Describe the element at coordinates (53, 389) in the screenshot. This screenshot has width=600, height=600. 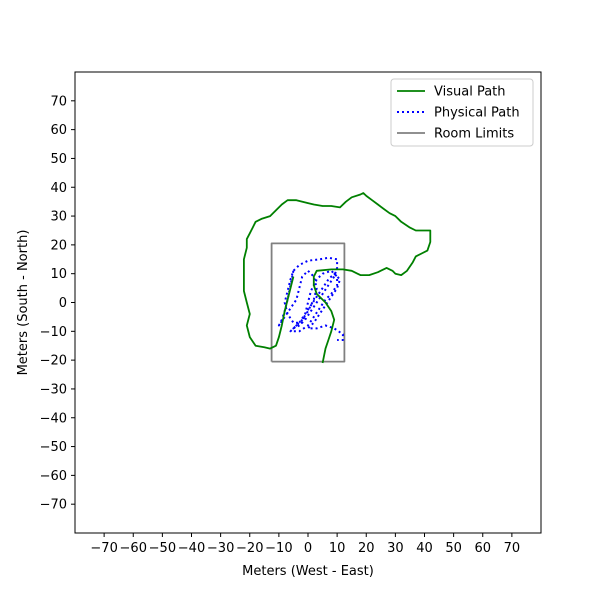
I see `y-tick-label: −30` at that location.